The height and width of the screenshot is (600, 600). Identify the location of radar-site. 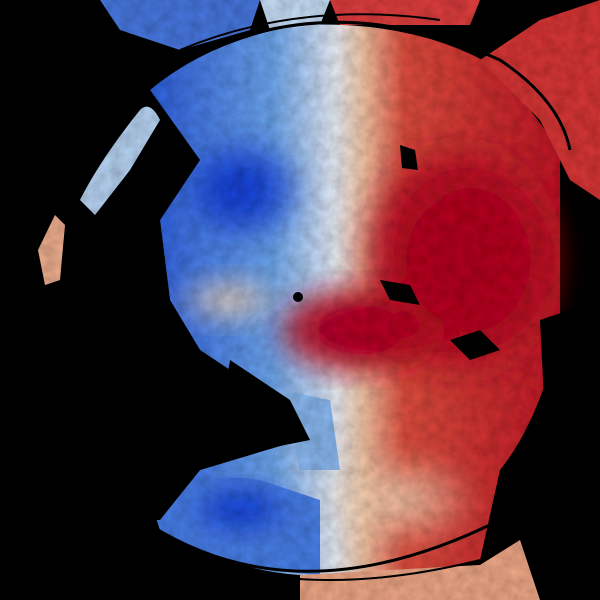
(298, 297).